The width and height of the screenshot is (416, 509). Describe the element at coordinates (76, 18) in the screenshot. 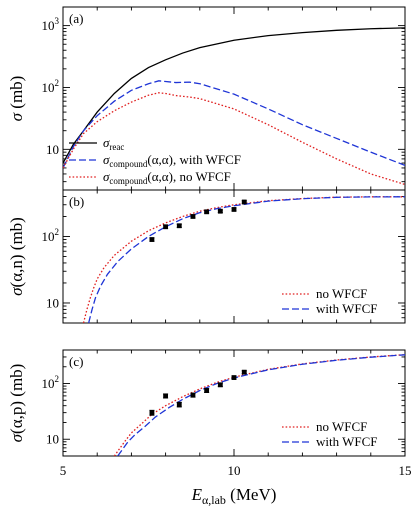

I see `panel-tag: (a)` at that location.